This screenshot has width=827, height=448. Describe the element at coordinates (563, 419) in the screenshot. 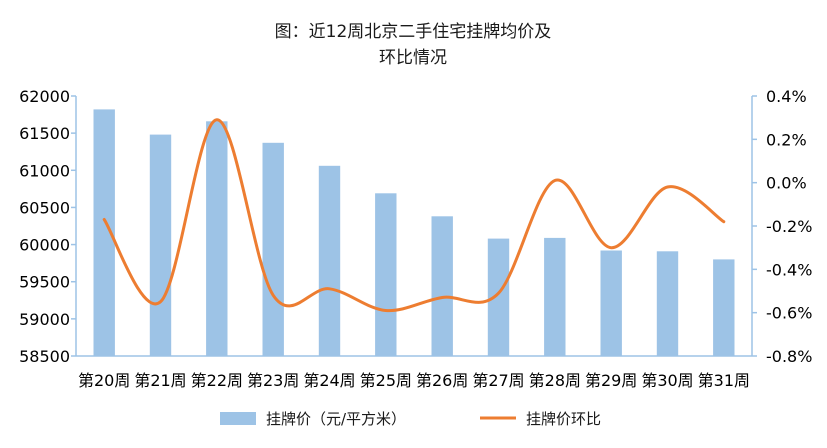

I see `legend-label-line: 挂牌价环比` at that location.